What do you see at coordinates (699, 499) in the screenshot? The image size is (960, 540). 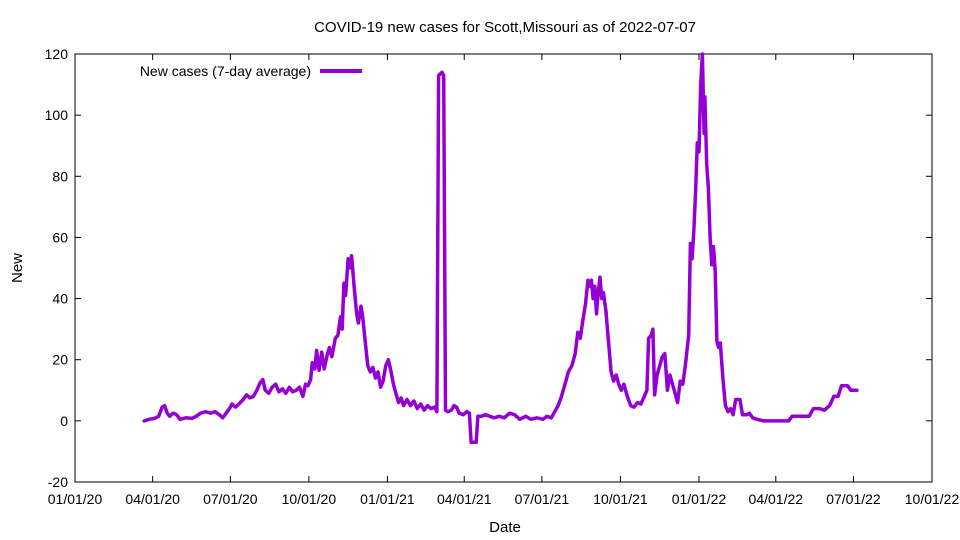 I see `x-tick-label: 01/01/22` at bounding box center [699, 499].